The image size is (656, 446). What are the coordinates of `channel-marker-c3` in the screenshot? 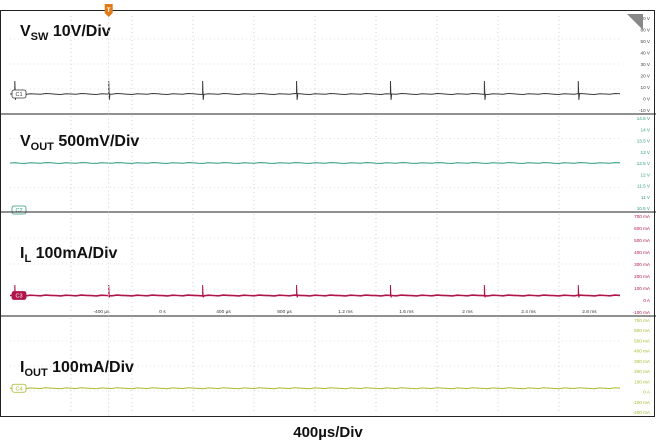 It's located at (19, 295).